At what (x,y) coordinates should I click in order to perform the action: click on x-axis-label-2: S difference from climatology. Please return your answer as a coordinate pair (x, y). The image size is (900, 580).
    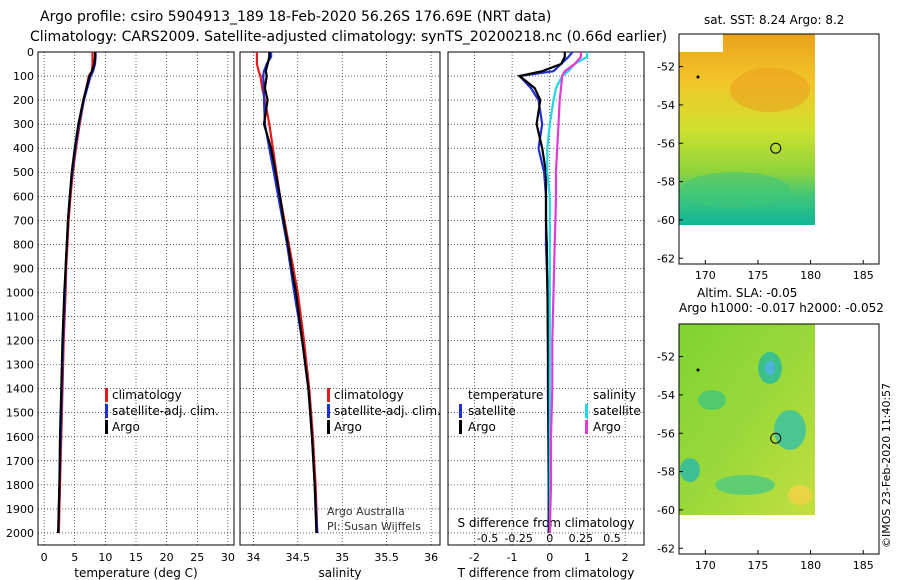
    Looking at the image, I should click on (546, 523).